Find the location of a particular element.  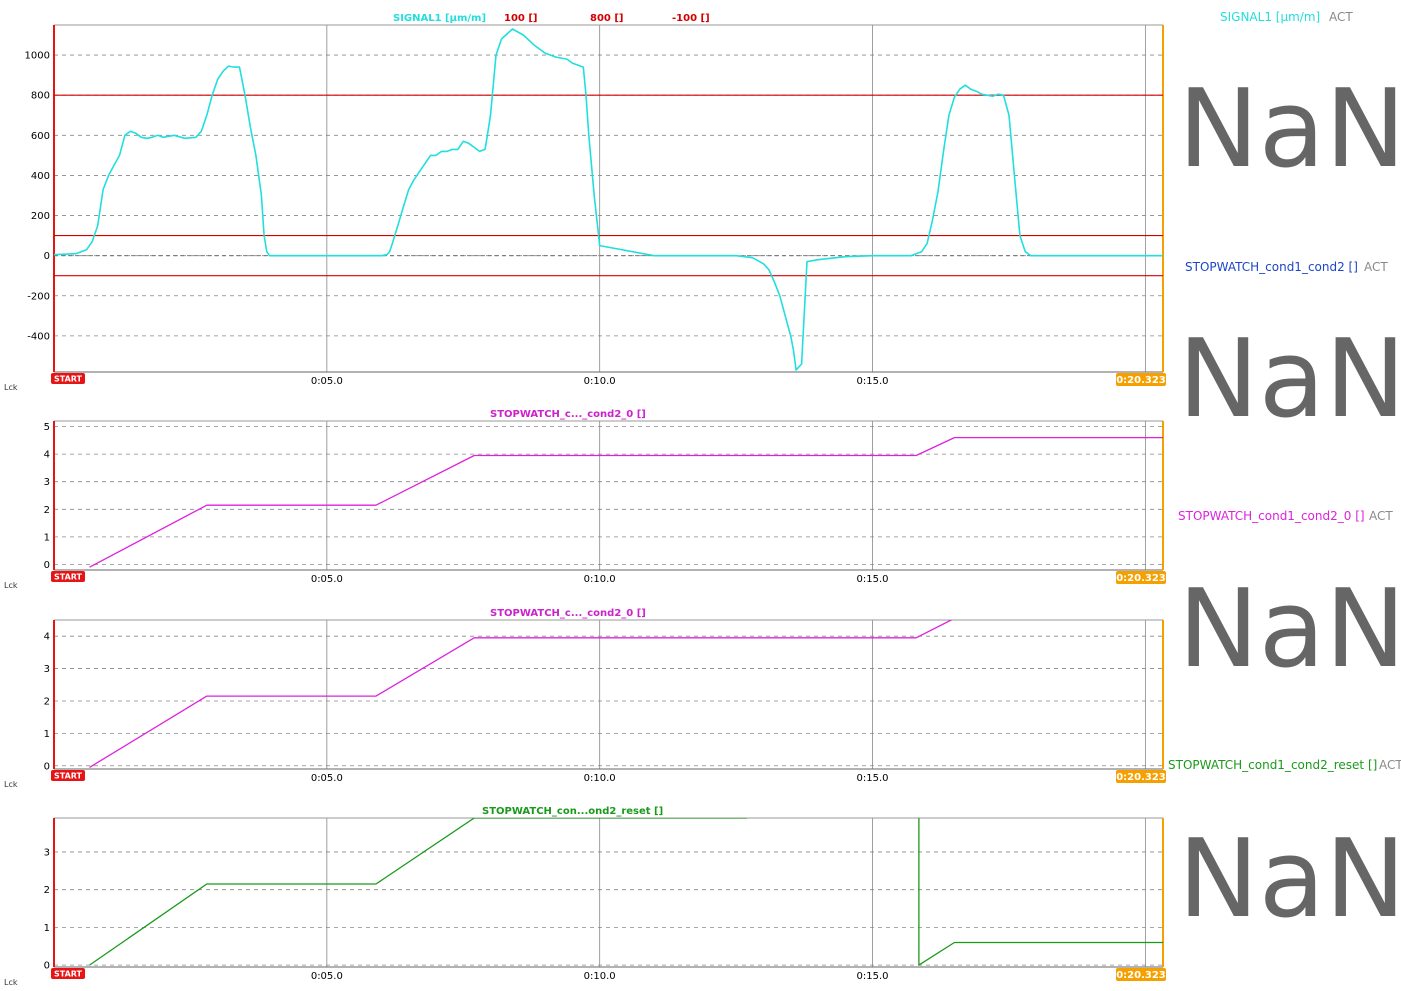

right-panel-stopwatch: STOPWATCH_cond1_cond2 [] ACT NaN is located at coordinates (1285, 375).